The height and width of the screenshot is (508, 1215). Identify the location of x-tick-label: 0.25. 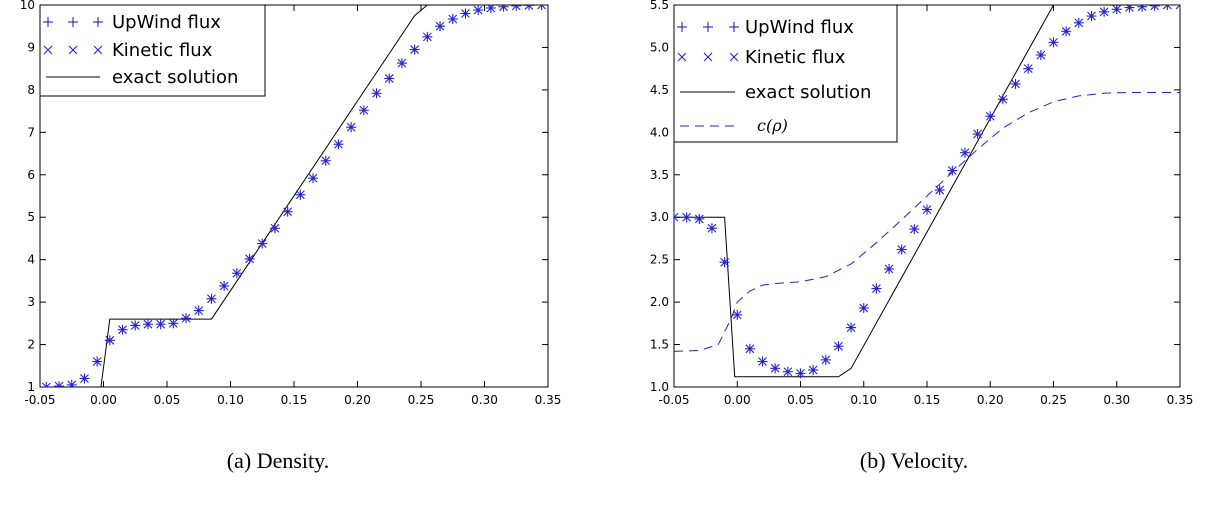
(1053, 400).